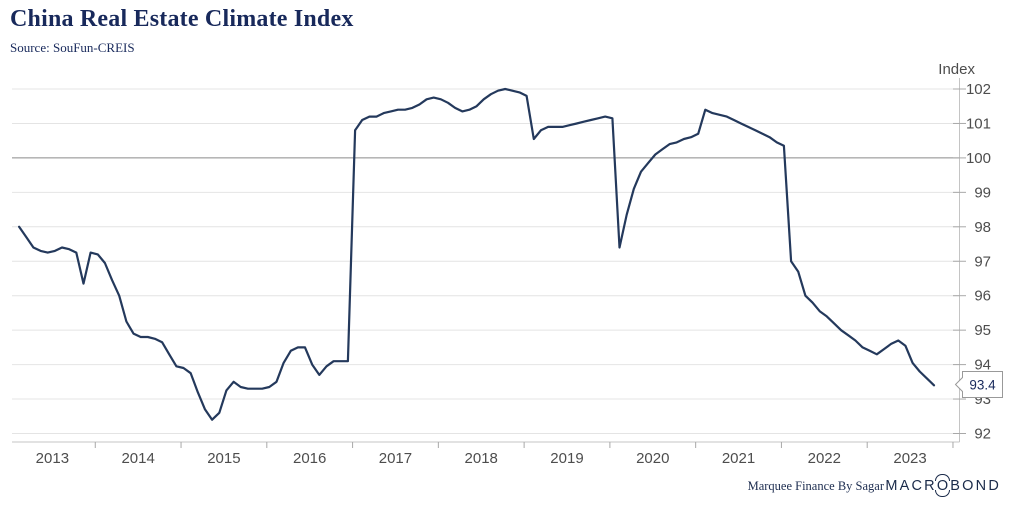  What do you see at coordinates (978, 123) in the screenshot?
I see `y-tick-label: 101` at bounding box center [978, 123].